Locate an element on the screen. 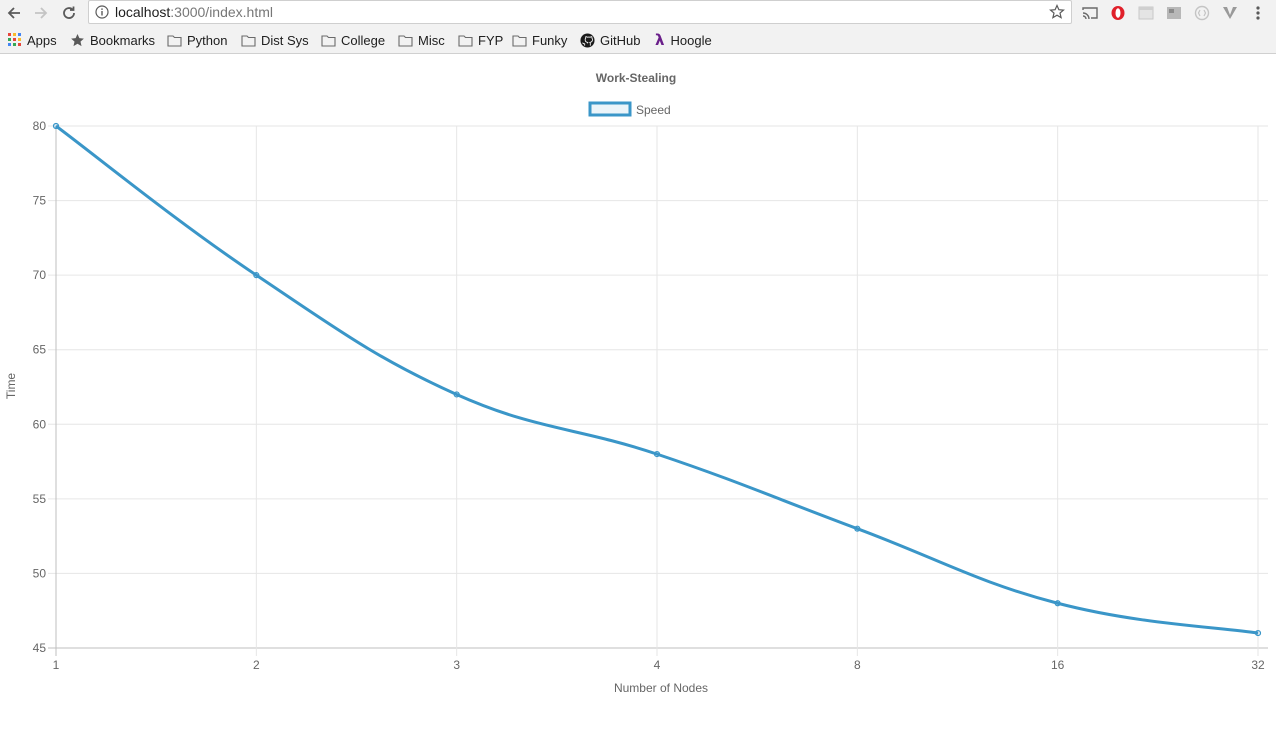  opera-icon is located at coordinates (1118, 13).